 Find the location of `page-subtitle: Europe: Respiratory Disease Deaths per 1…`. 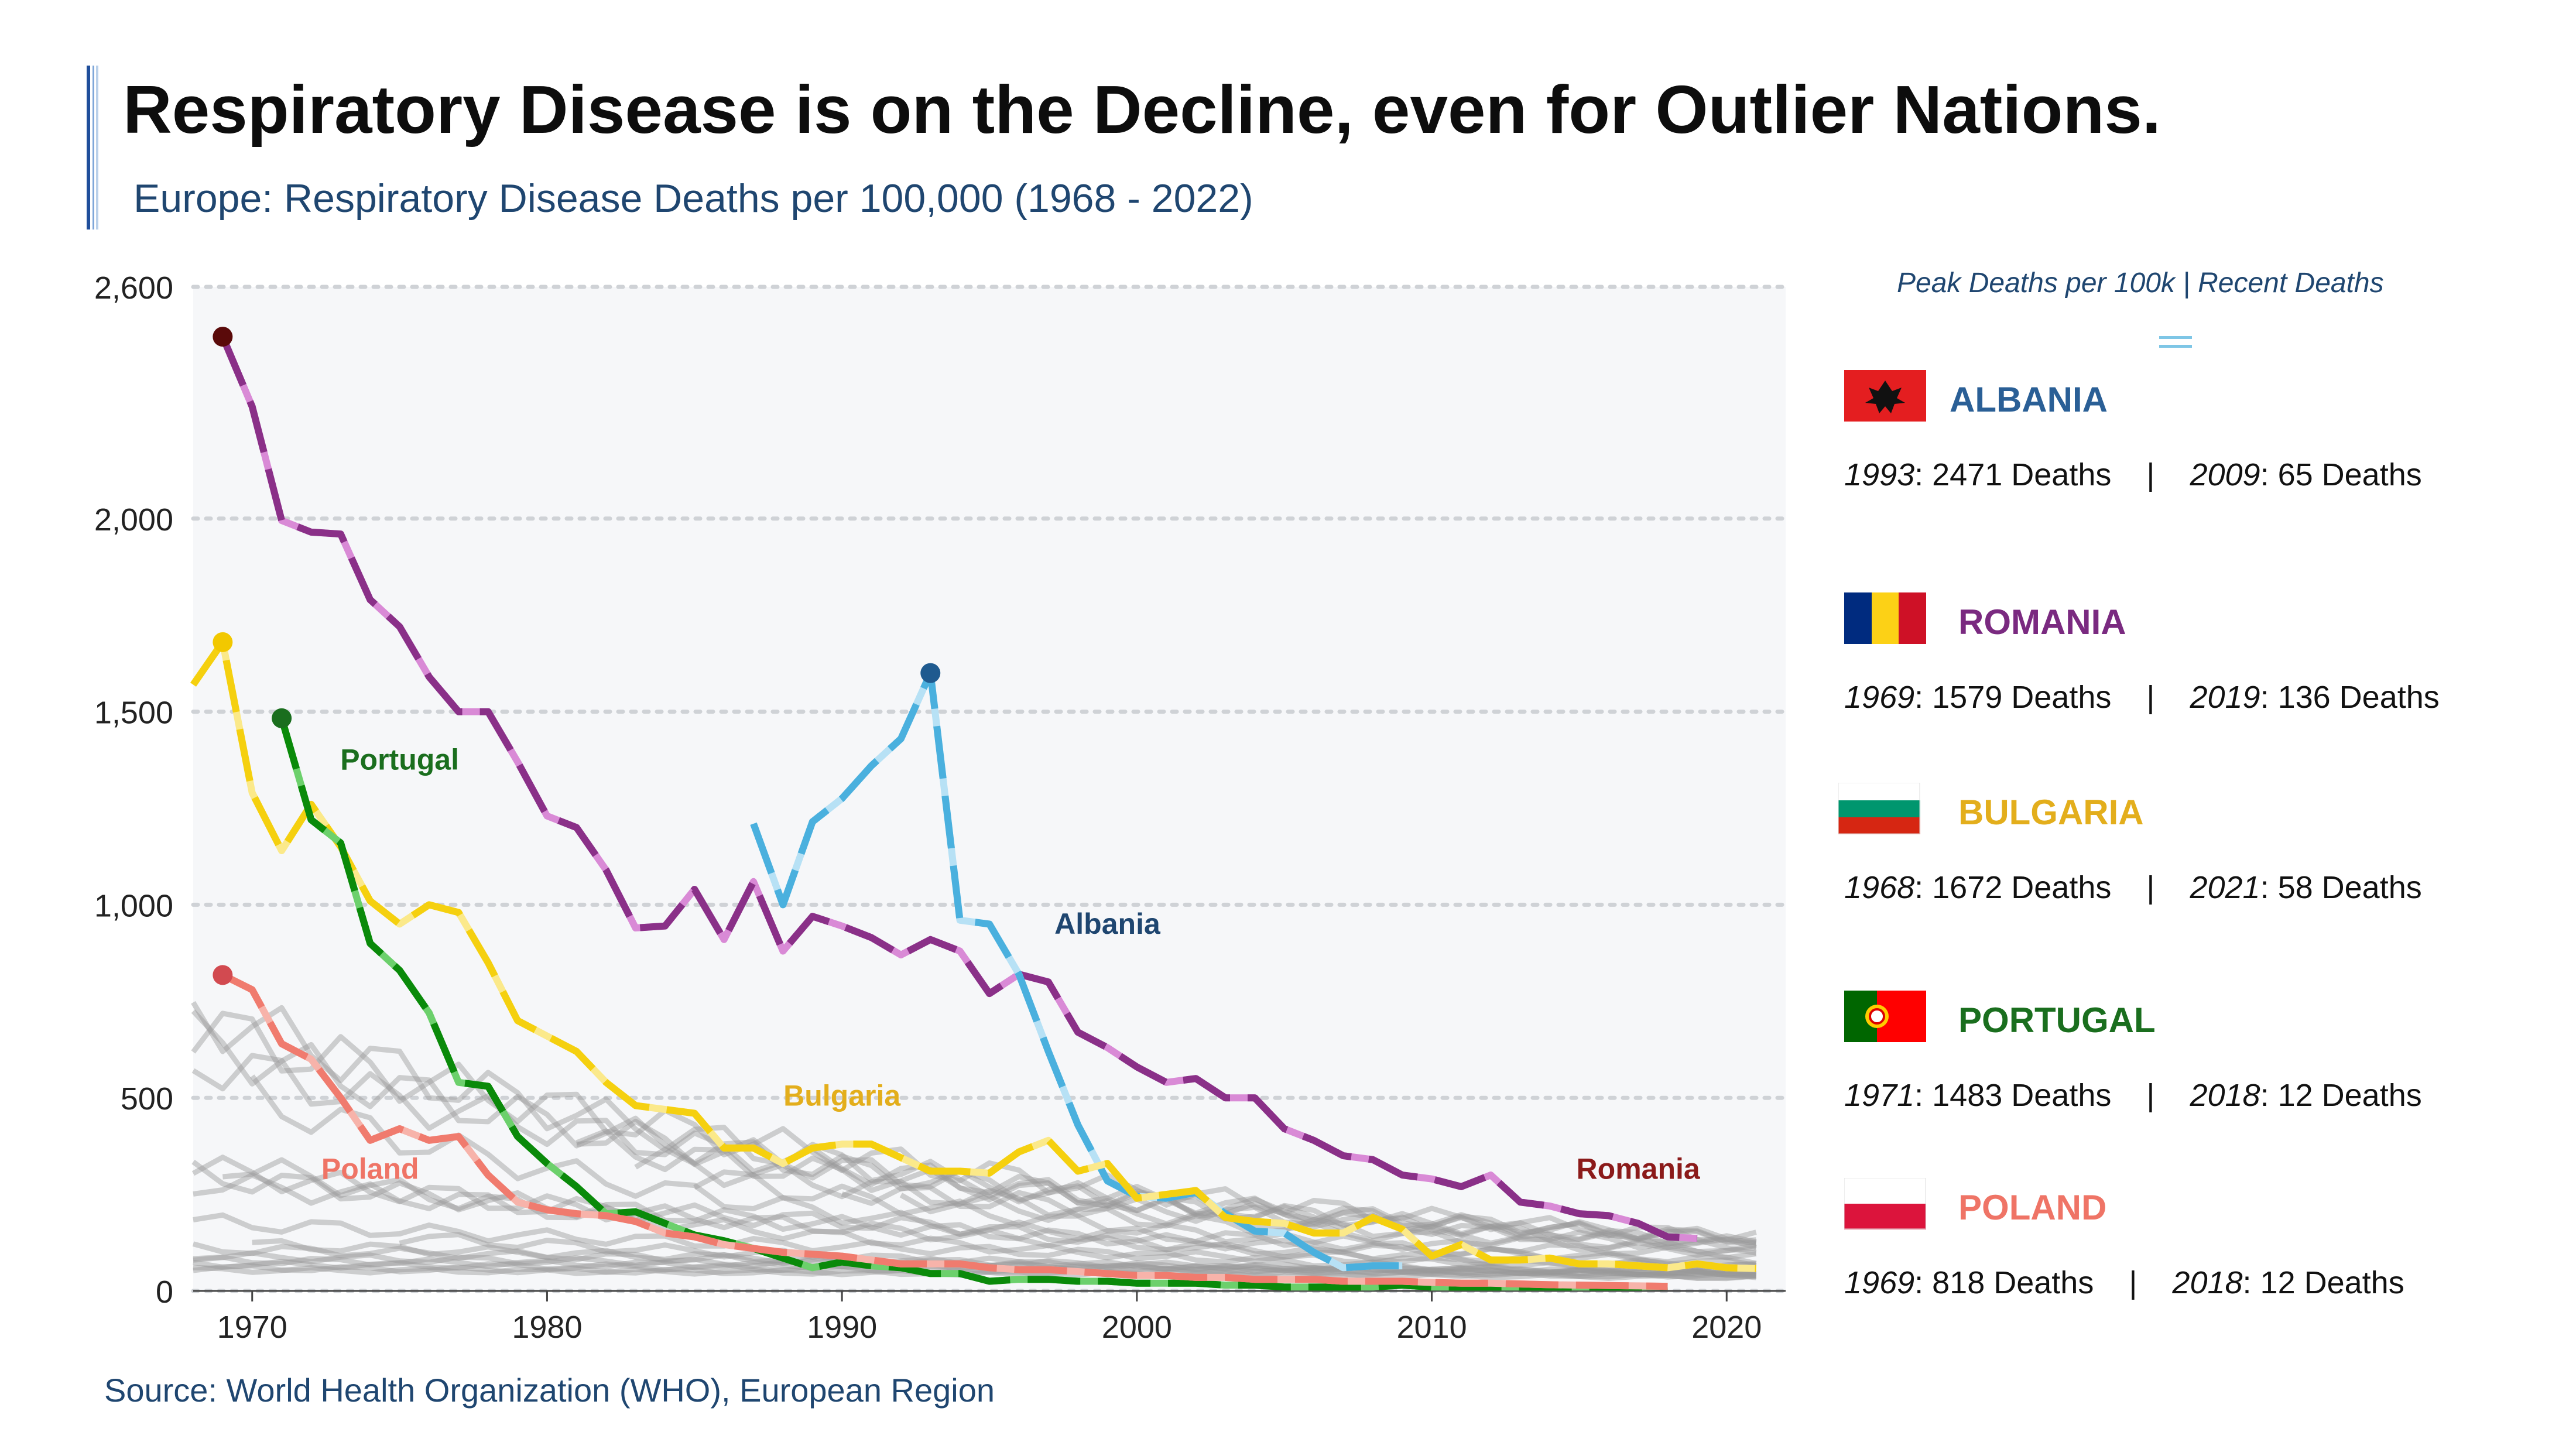

page-subtitle: Europe: Respiratory Disease Deaths per 1… is located at coordinates (693, 198).